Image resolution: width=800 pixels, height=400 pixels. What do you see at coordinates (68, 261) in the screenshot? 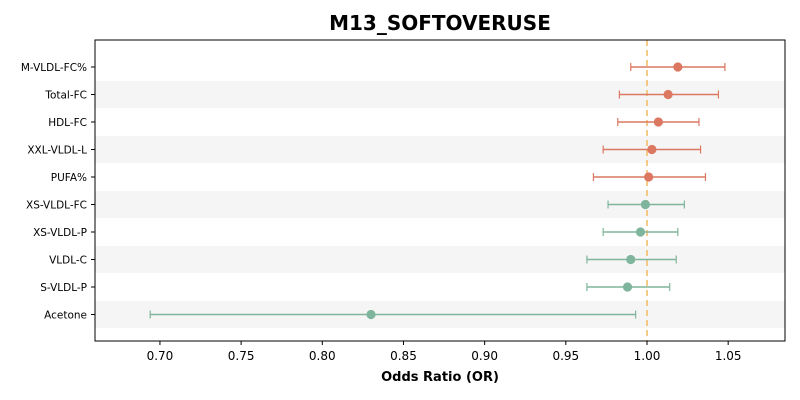
I see `y-tick-label: VLDL-C` at bounding box center [68, 261].